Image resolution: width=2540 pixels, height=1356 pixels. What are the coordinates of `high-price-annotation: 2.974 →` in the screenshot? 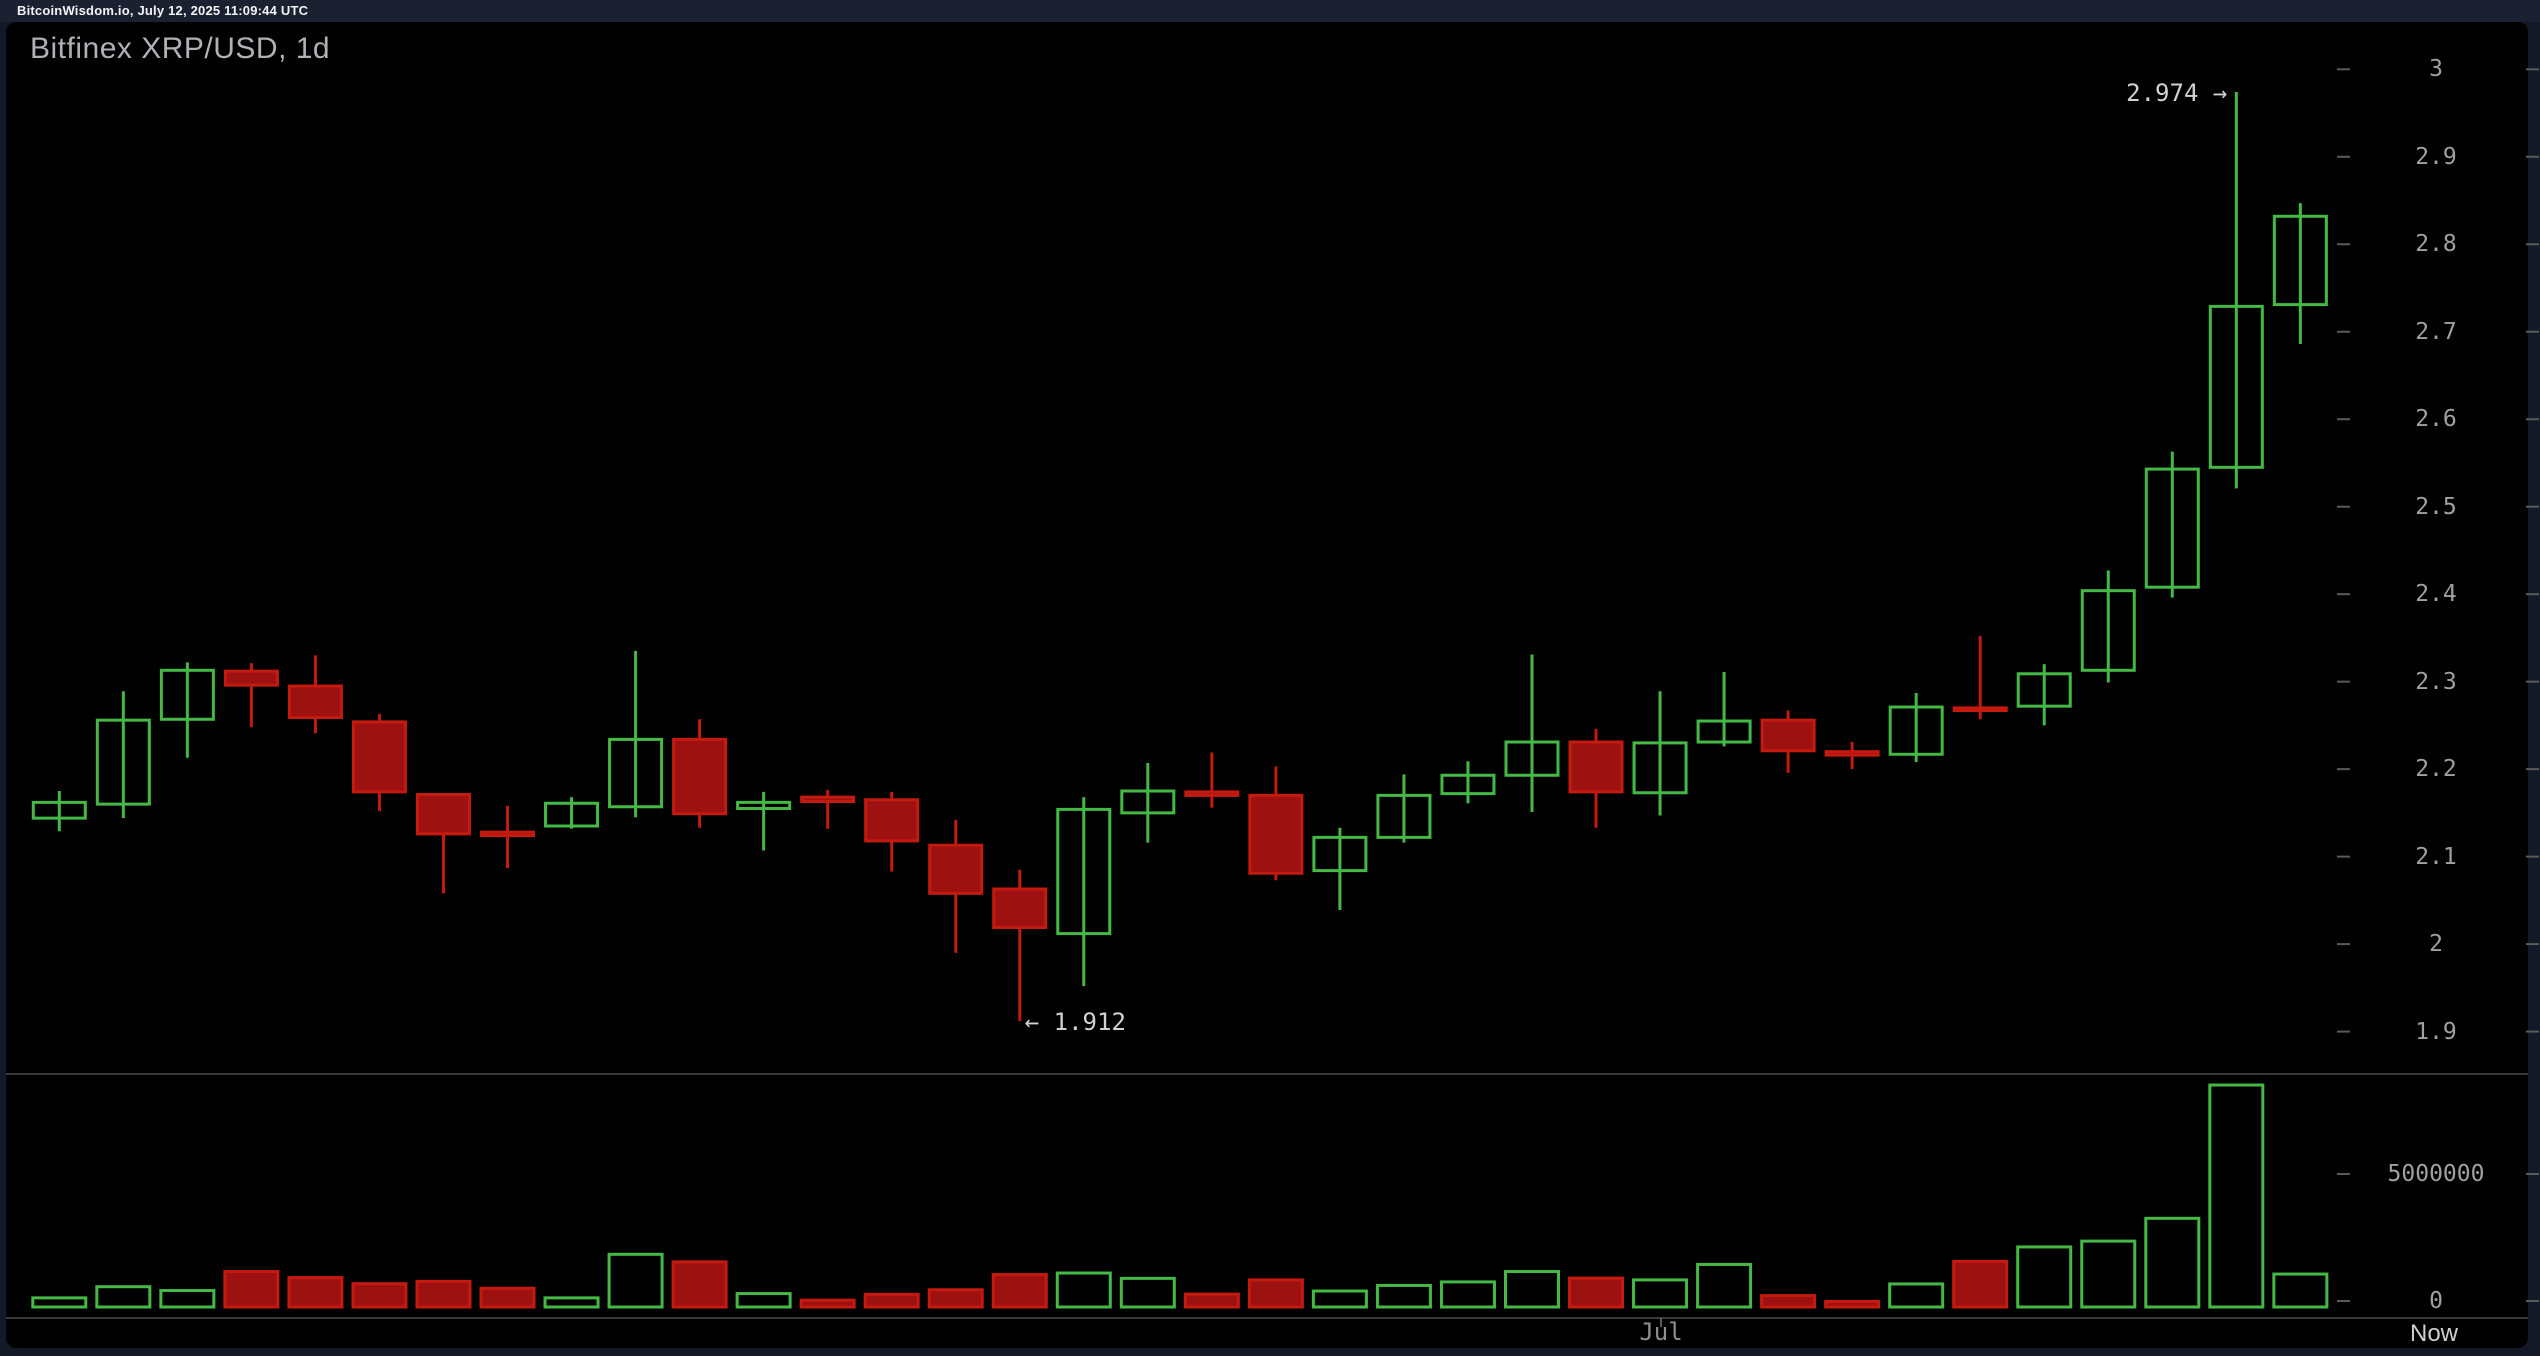 It's located at (2177, 93).